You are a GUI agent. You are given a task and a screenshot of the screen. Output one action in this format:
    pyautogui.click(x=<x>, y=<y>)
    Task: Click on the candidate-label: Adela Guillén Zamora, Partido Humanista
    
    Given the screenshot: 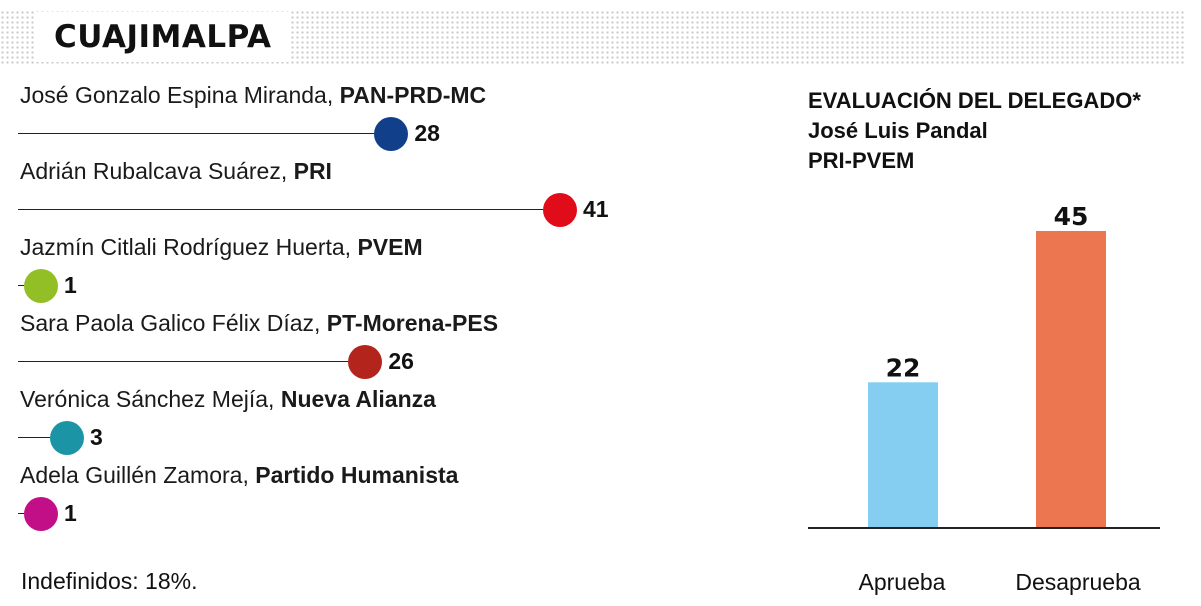 What is the action you would take?
    pyautogui.click(x=239, y=475)
    